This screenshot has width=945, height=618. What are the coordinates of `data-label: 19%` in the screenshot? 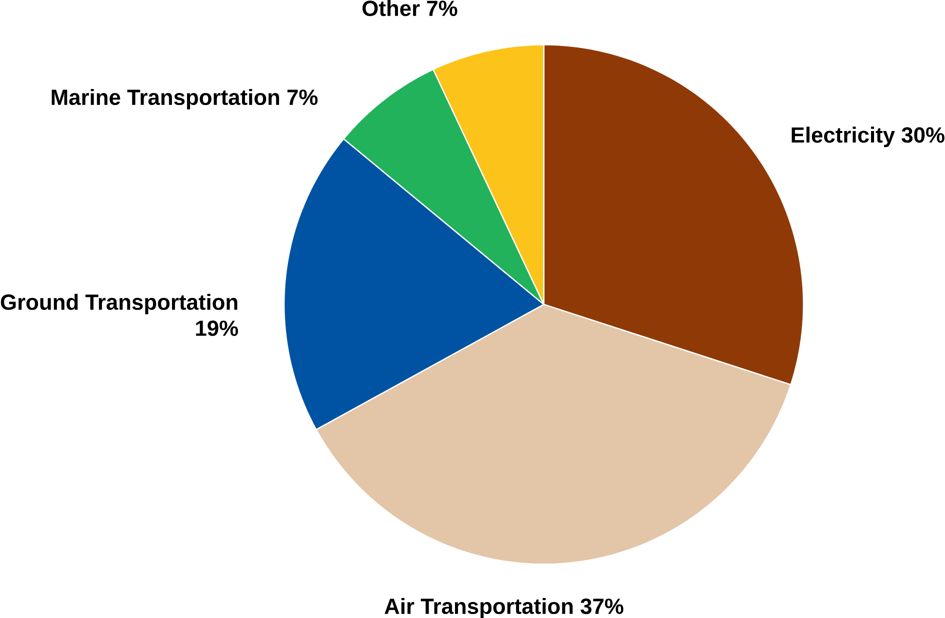 It's located at (217, 328).